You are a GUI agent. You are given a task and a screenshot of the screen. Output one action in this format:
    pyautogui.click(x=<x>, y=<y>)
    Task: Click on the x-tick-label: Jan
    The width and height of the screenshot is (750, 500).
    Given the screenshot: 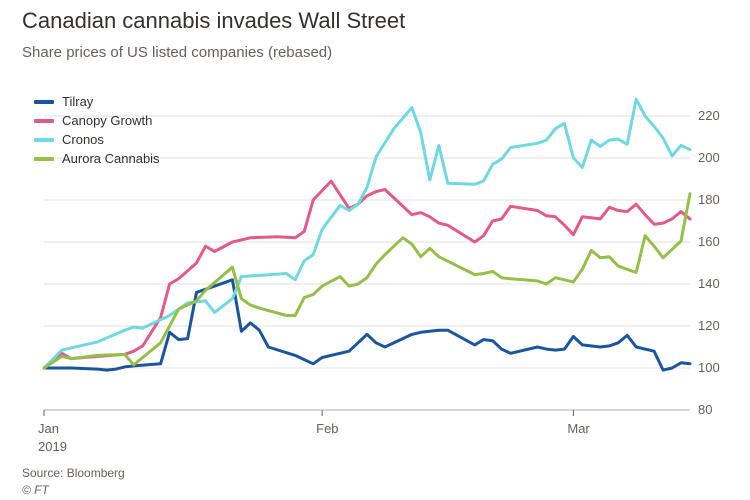 What is the action you would take?
    pyautogui.click(x=48, y=428)
    